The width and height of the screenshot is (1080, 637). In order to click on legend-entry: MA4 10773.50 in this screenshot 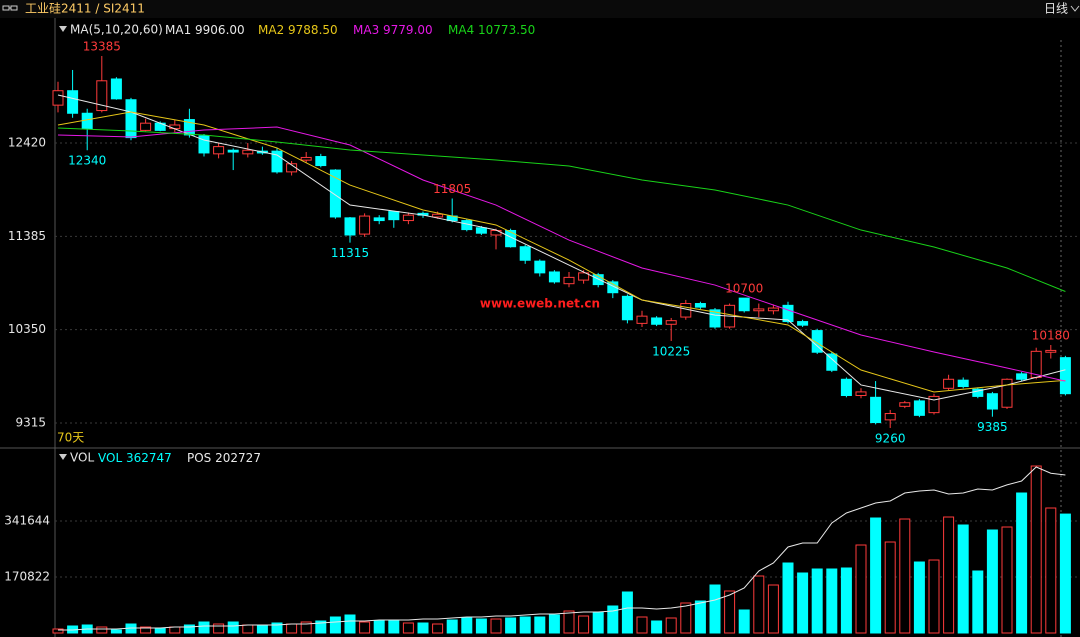, I will do `click(491, 30)`.